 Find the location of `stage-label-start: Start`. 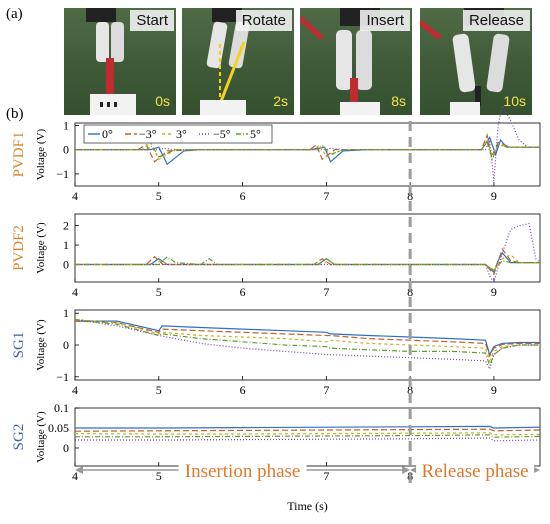

stage-label-start: Start is located at coordinates (152, 20).